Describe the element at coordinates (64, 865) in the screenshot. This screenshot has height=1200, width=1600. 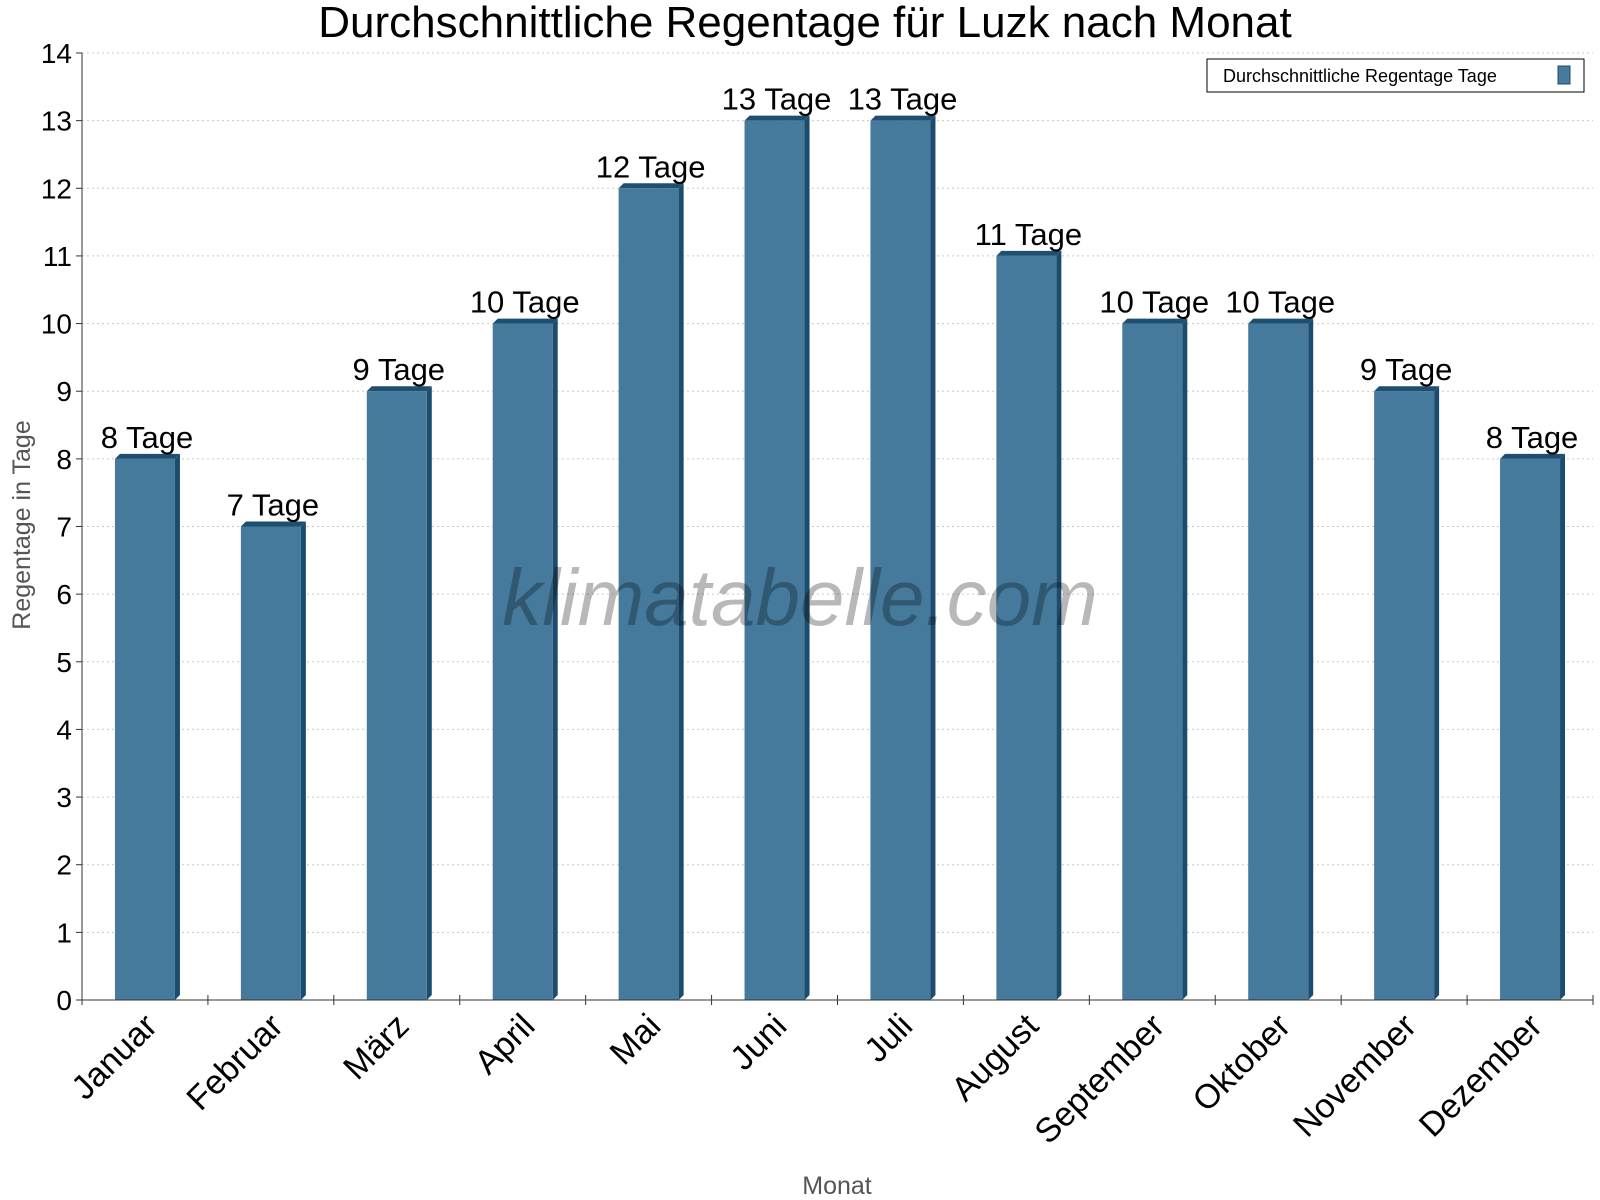
I see `y-tick-label: 2` at that location.